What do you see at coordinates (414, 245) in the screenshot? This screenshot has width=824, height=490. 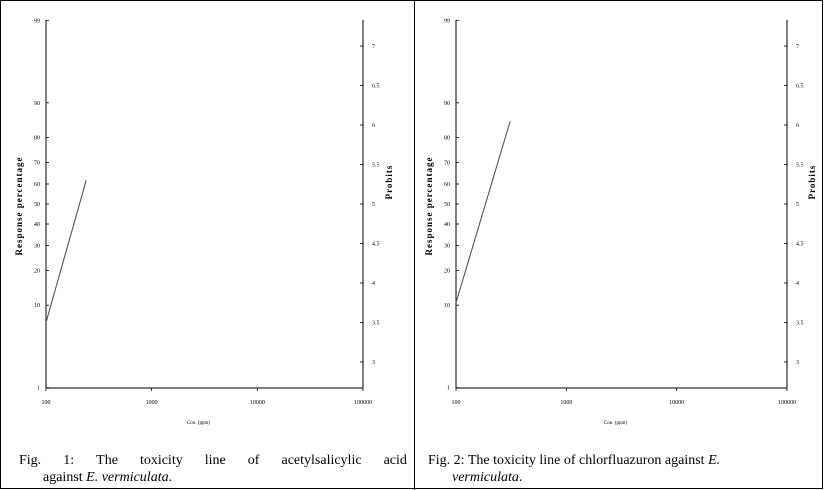 I see `panel-divider` at bounding box center [414, 245].